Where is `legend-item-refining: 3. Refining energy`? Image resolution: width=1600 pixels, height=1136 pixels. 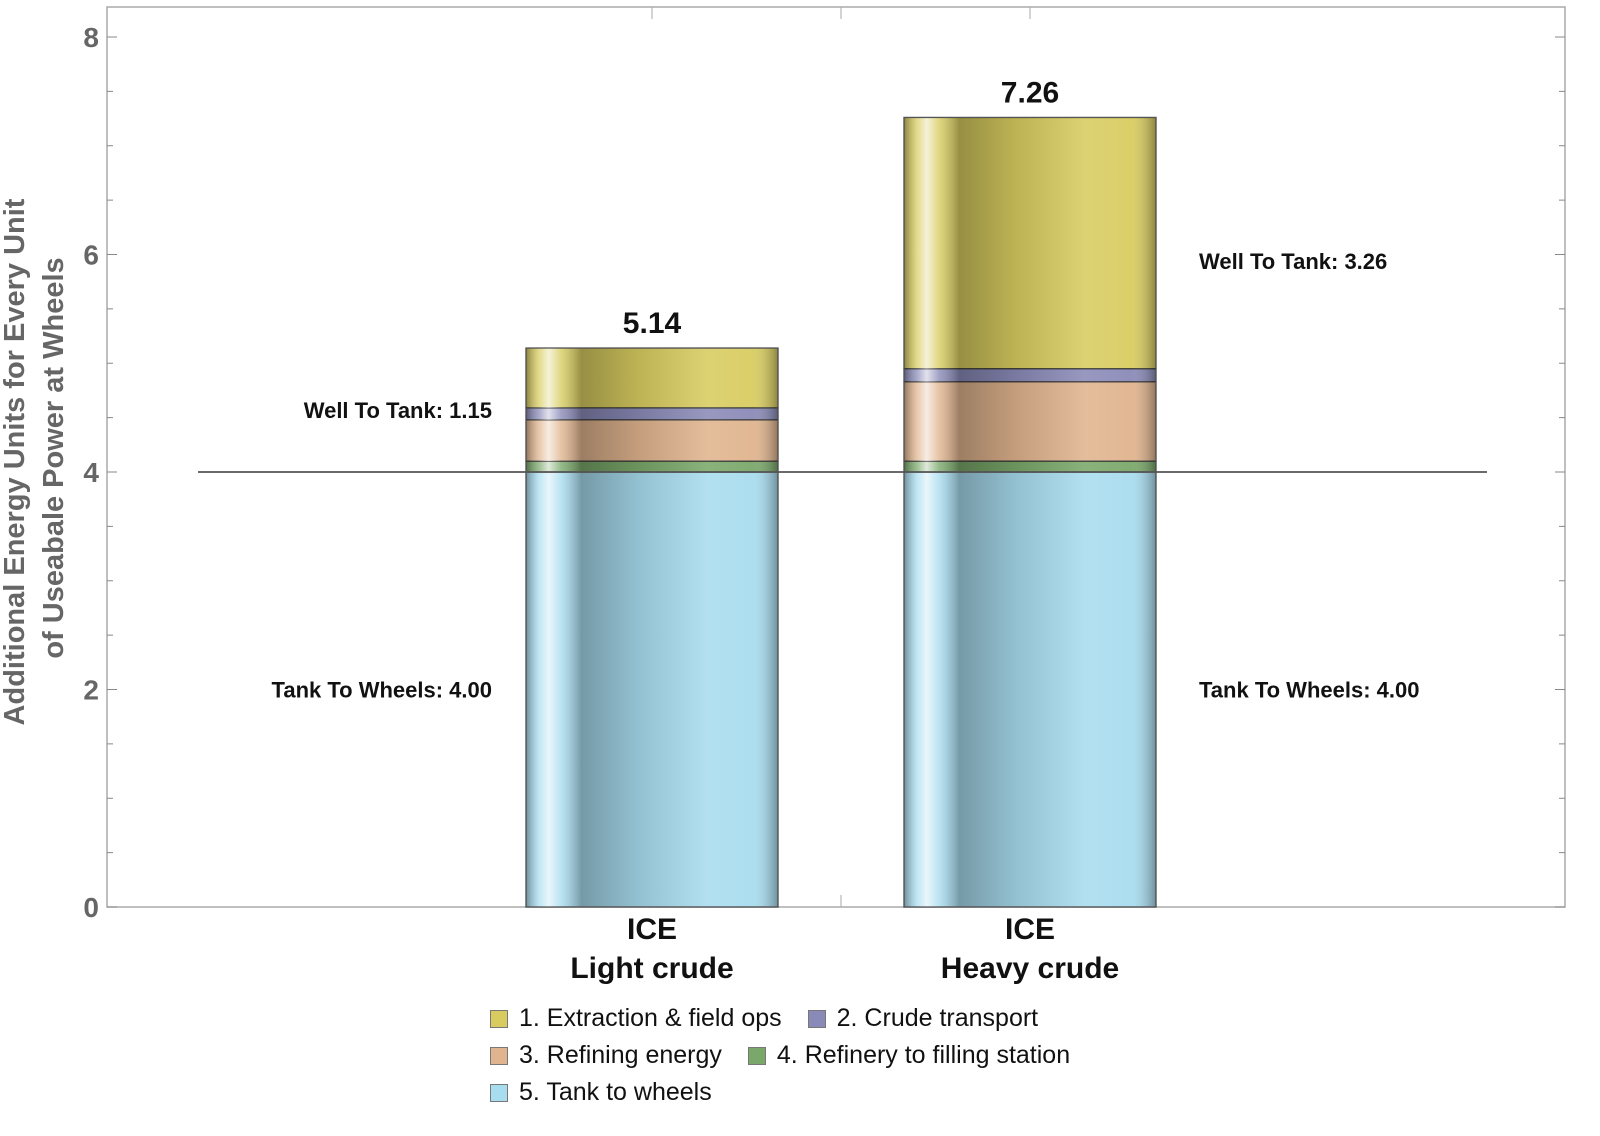 legend-item-refining: 3. Refining energy is located at coordinates (606, 1055).